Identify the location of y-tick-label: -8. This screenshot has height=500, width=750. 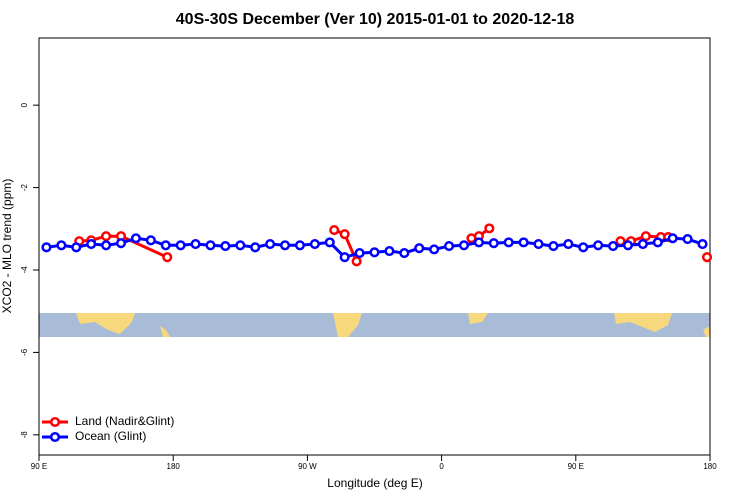
(24, 435).